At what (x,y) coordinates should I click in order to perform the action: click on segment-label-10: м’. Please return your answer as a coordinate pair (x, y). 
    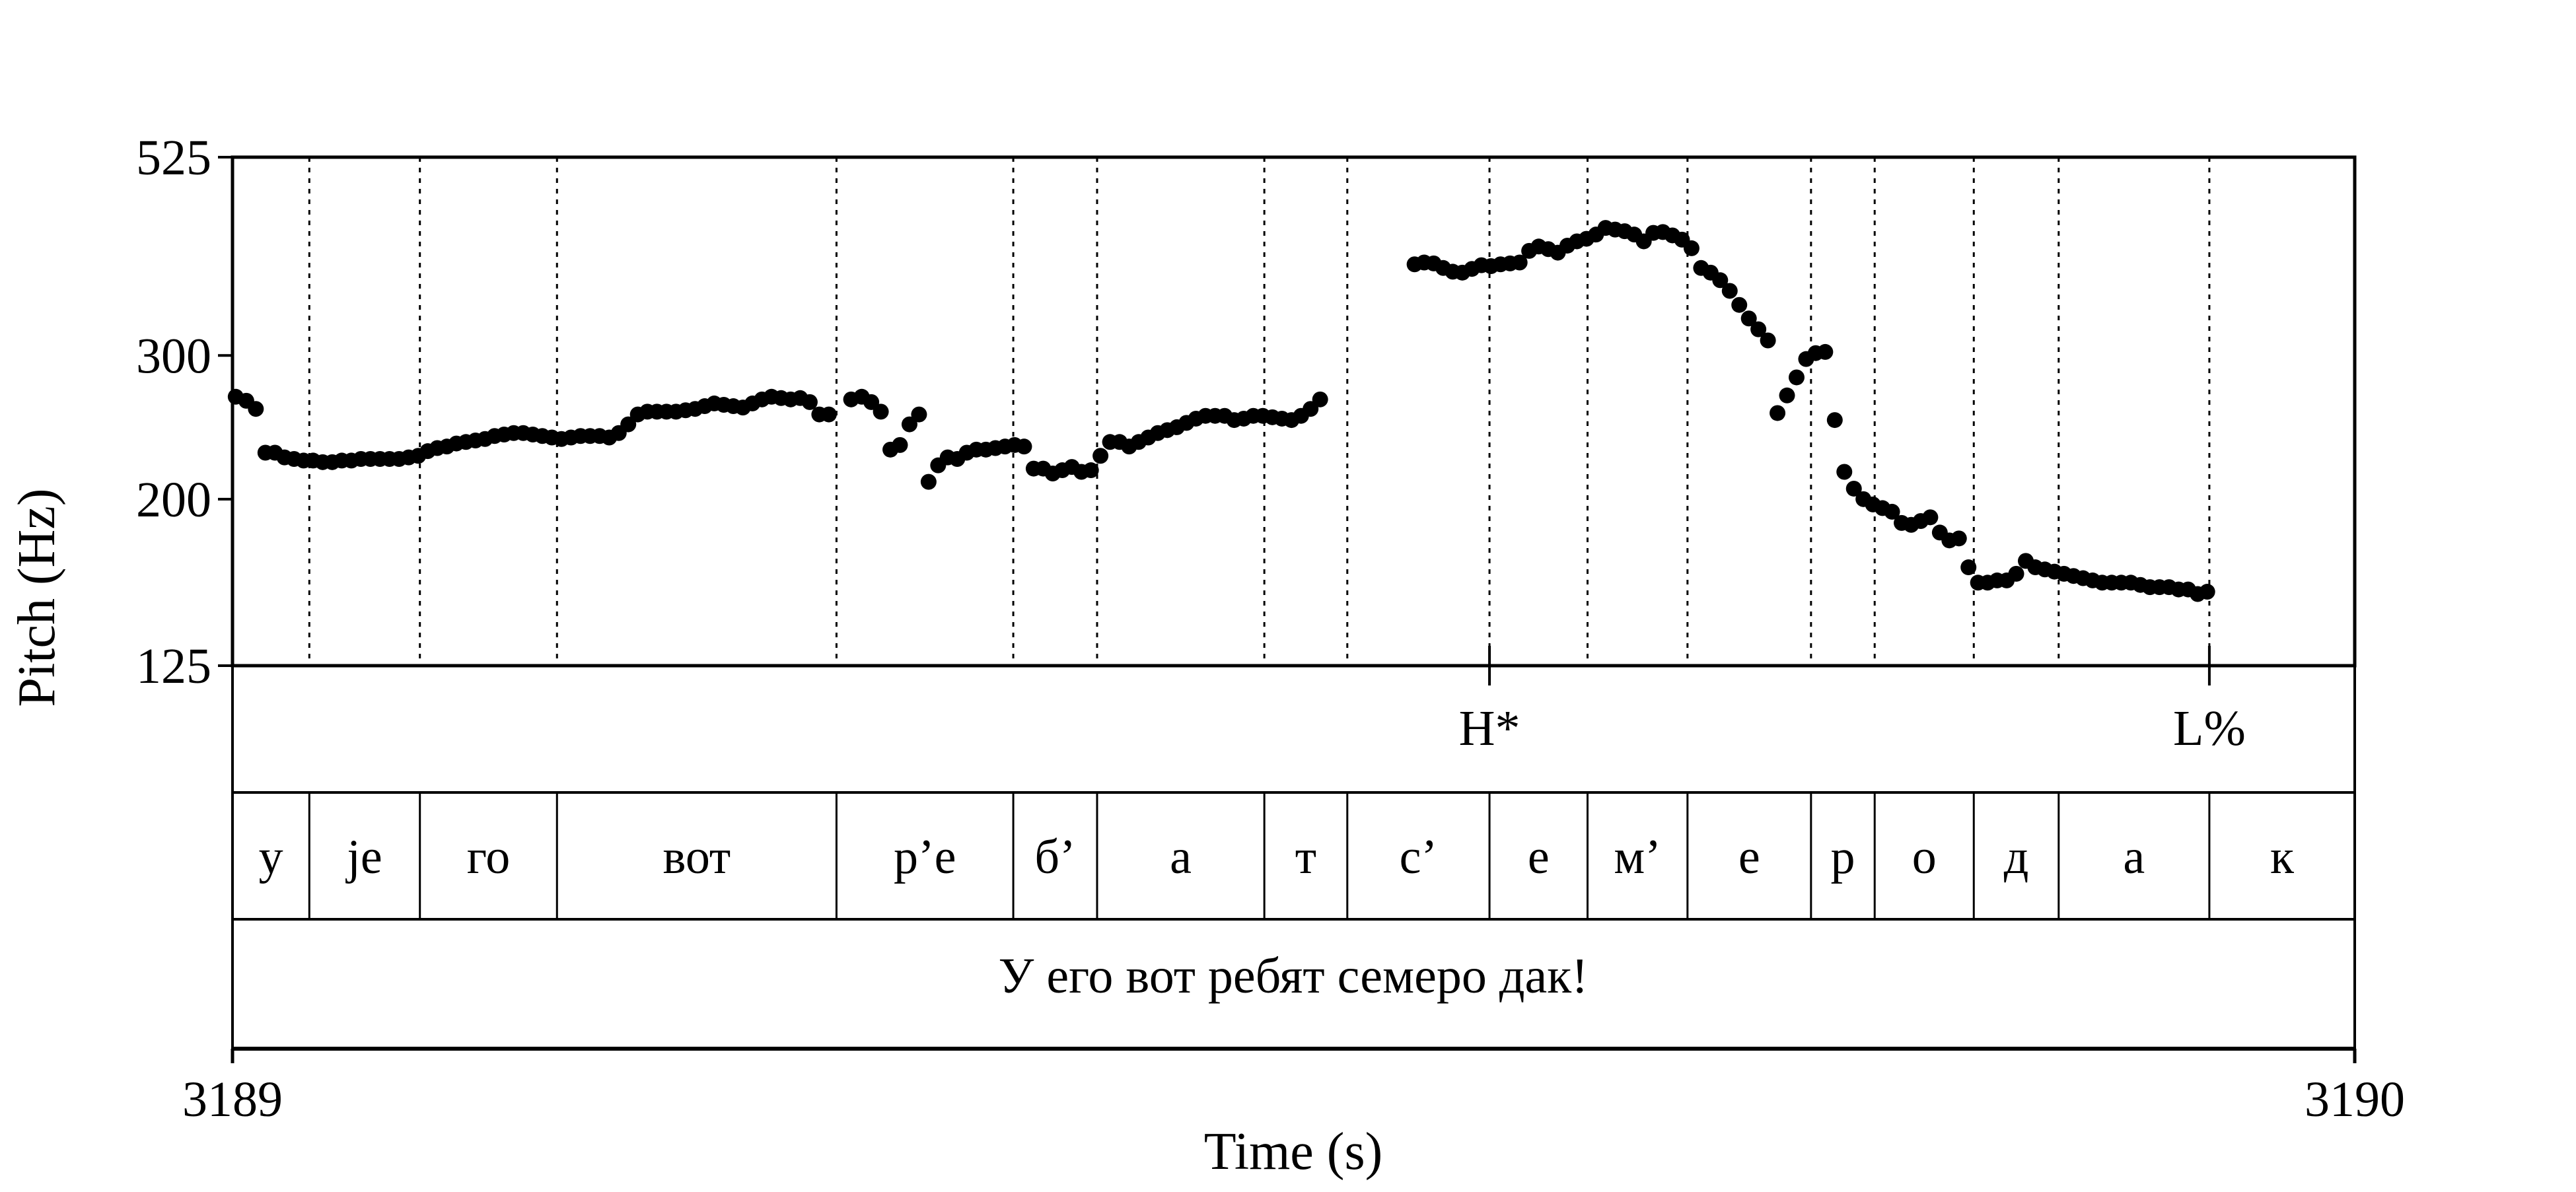
    Looking at the image, I should click on (1637, 857).